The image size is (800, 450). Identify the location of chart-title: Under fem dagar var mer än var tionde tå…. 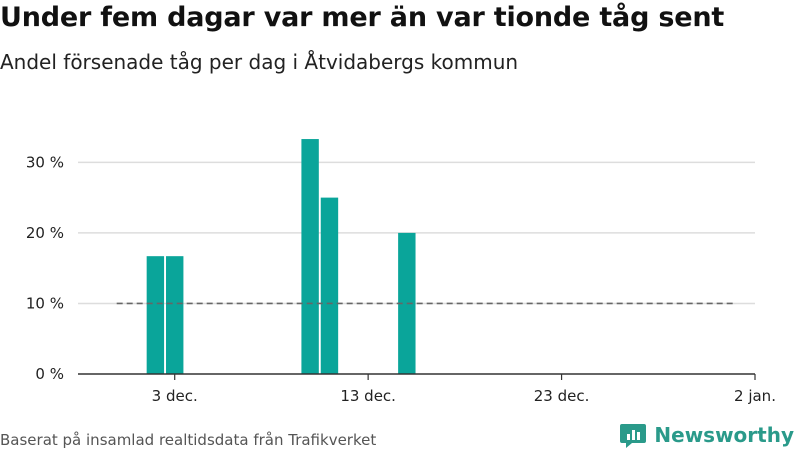
(362, 17).